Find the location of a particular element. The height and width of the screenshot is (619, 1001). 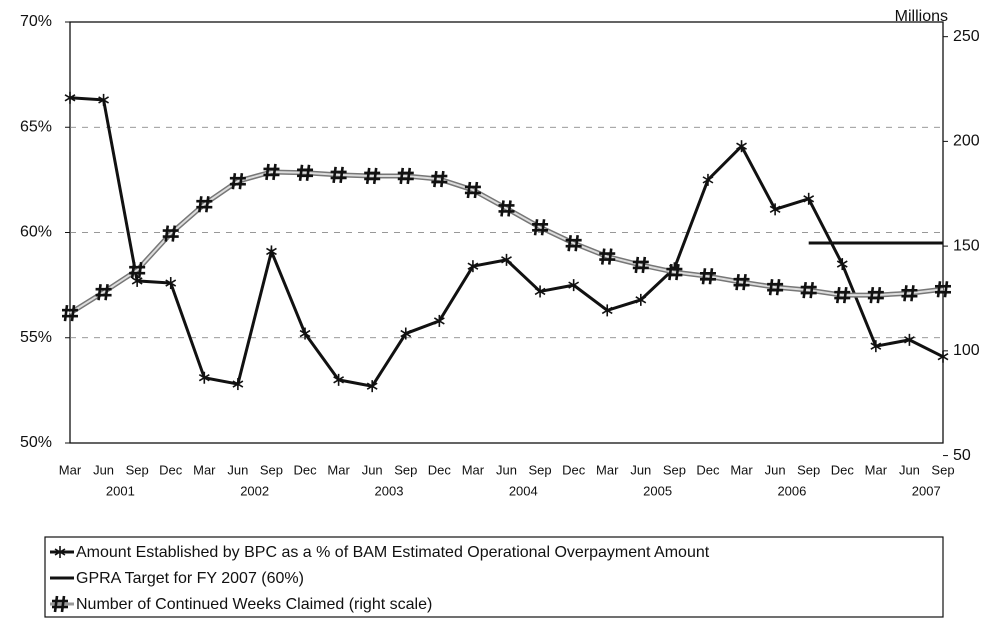

y-tick-label: 55% is located at coordinates (36, 337).